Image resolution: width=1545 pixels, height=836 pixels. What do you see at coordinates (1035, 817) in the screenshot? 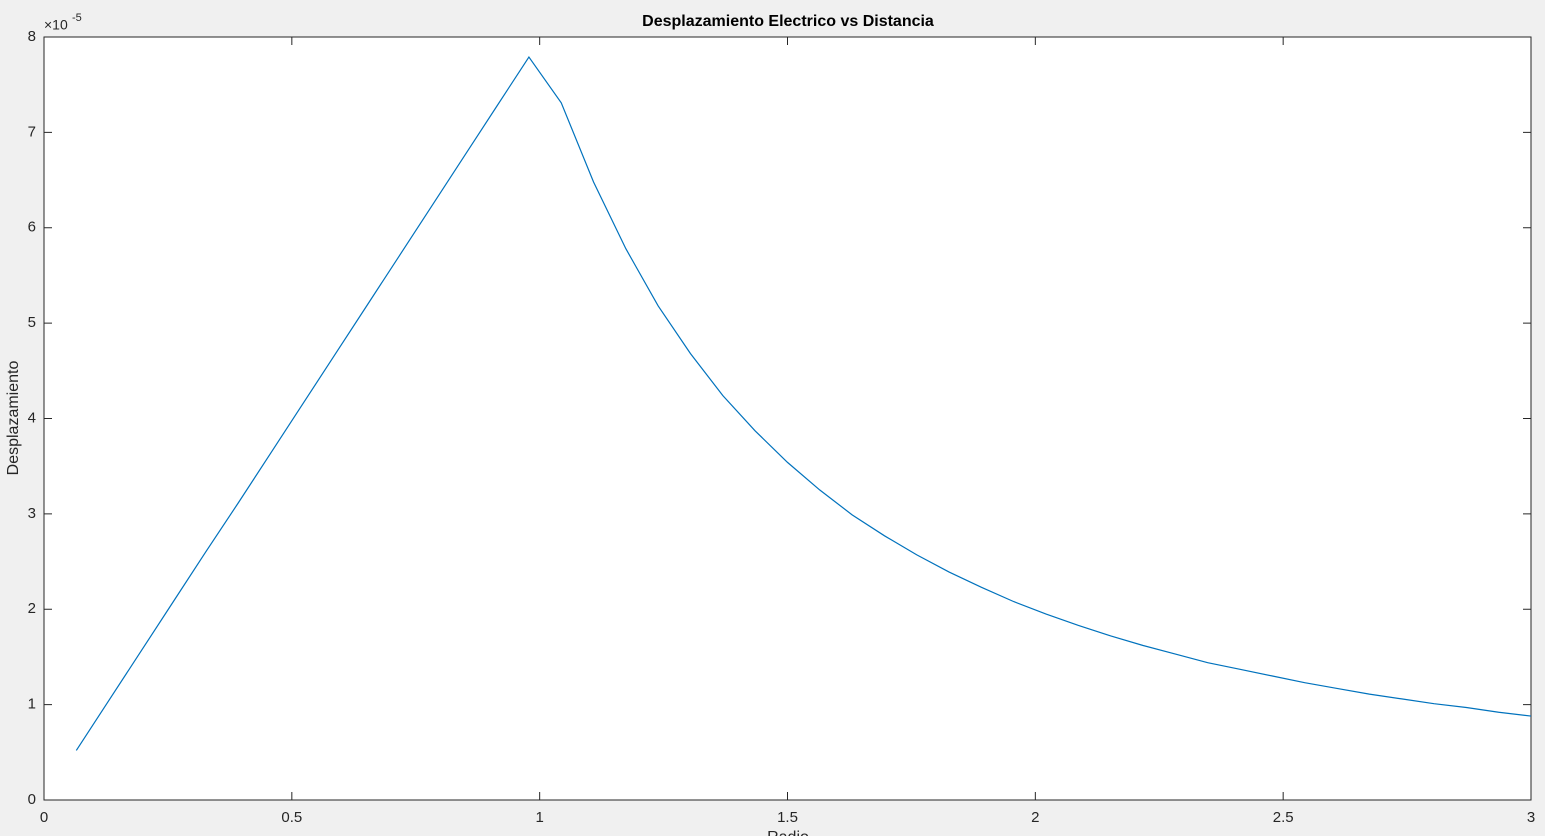
I see `x-tick-label: 2` at bounding box center [1035, 817].